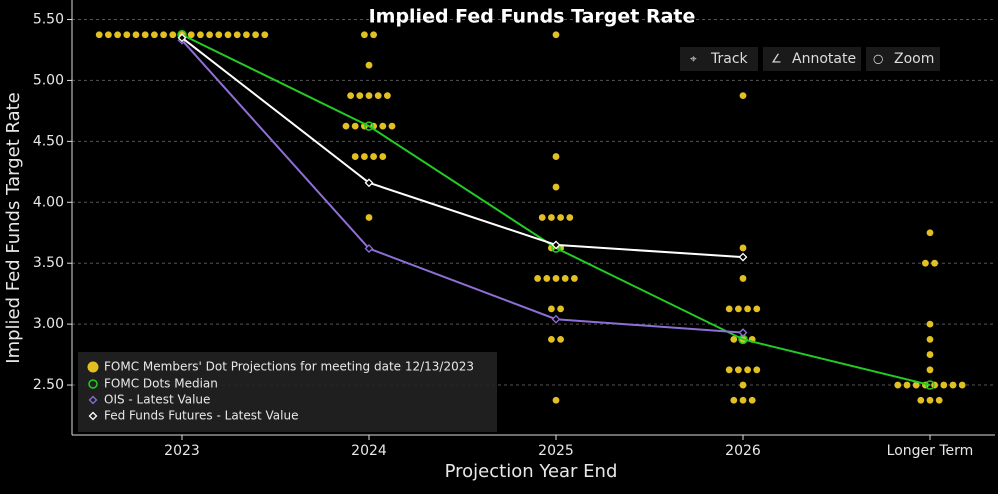 The width and height of the screenshot is (998, 494). I want to click on y-tick-label: 3.50, so click(48, 263).